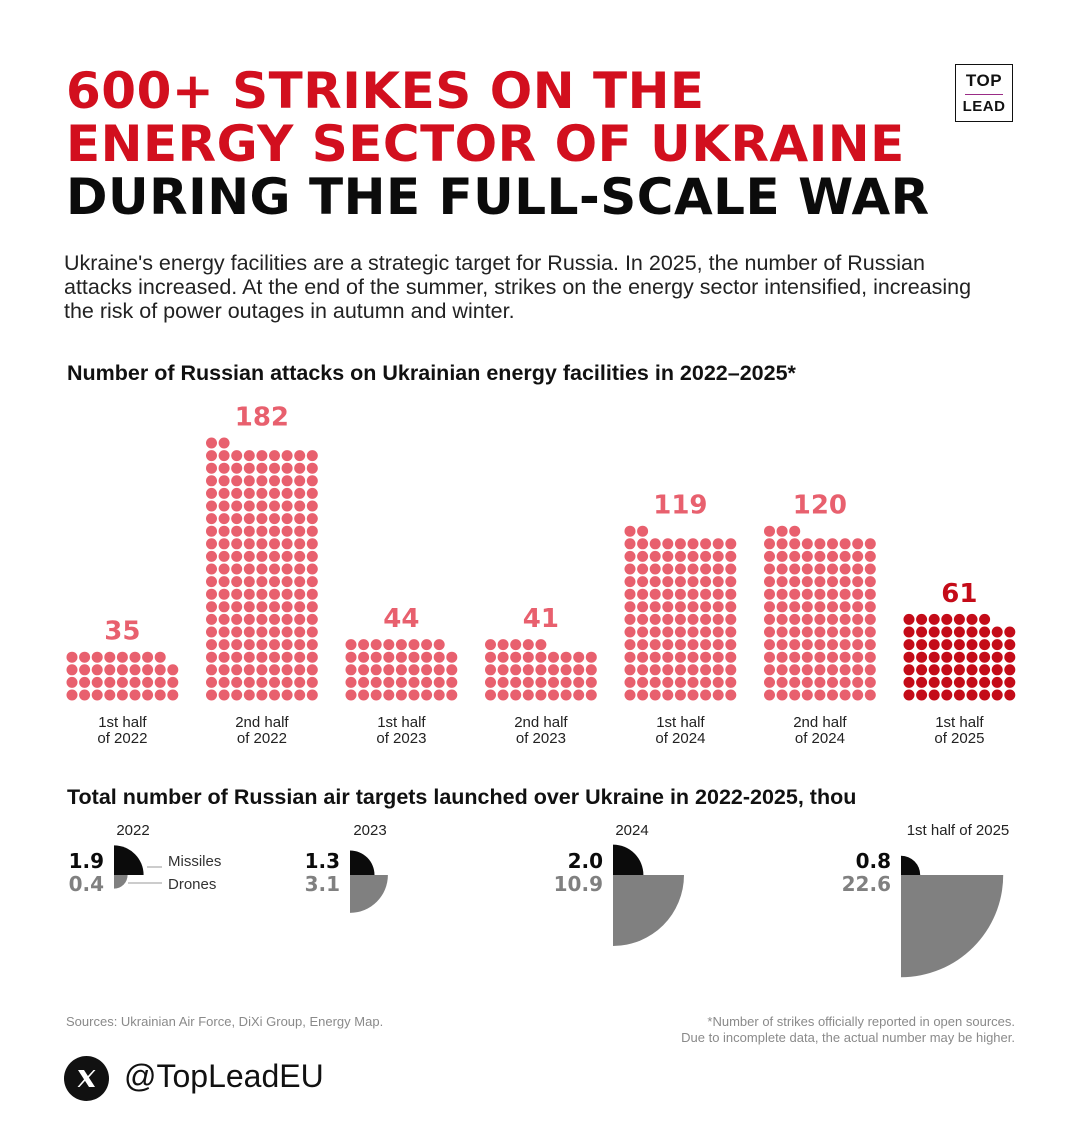 This screenshot has width=1080, height=1145. What do you see at coordinates (385, 91) in the screenshot?
I see `headline-line-1: 600+ STRIKES ON THE` at bounding box center [385, 91].